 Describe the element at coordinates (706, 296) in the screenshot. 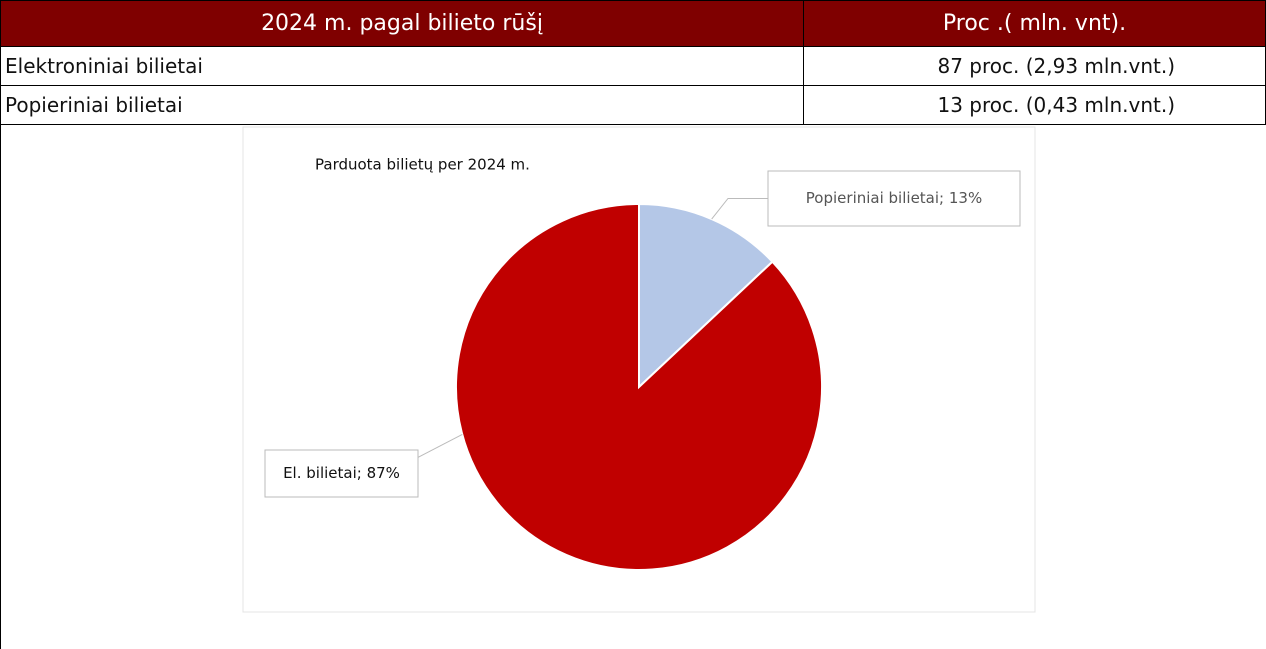

I see `pie-slice` at that location.